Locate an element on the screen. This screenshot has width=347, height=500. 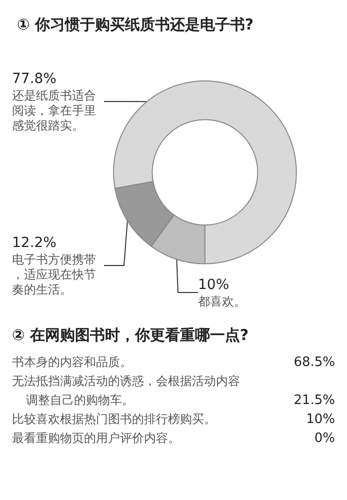
data-label: 12.2% is located at coordinates (34, 243).